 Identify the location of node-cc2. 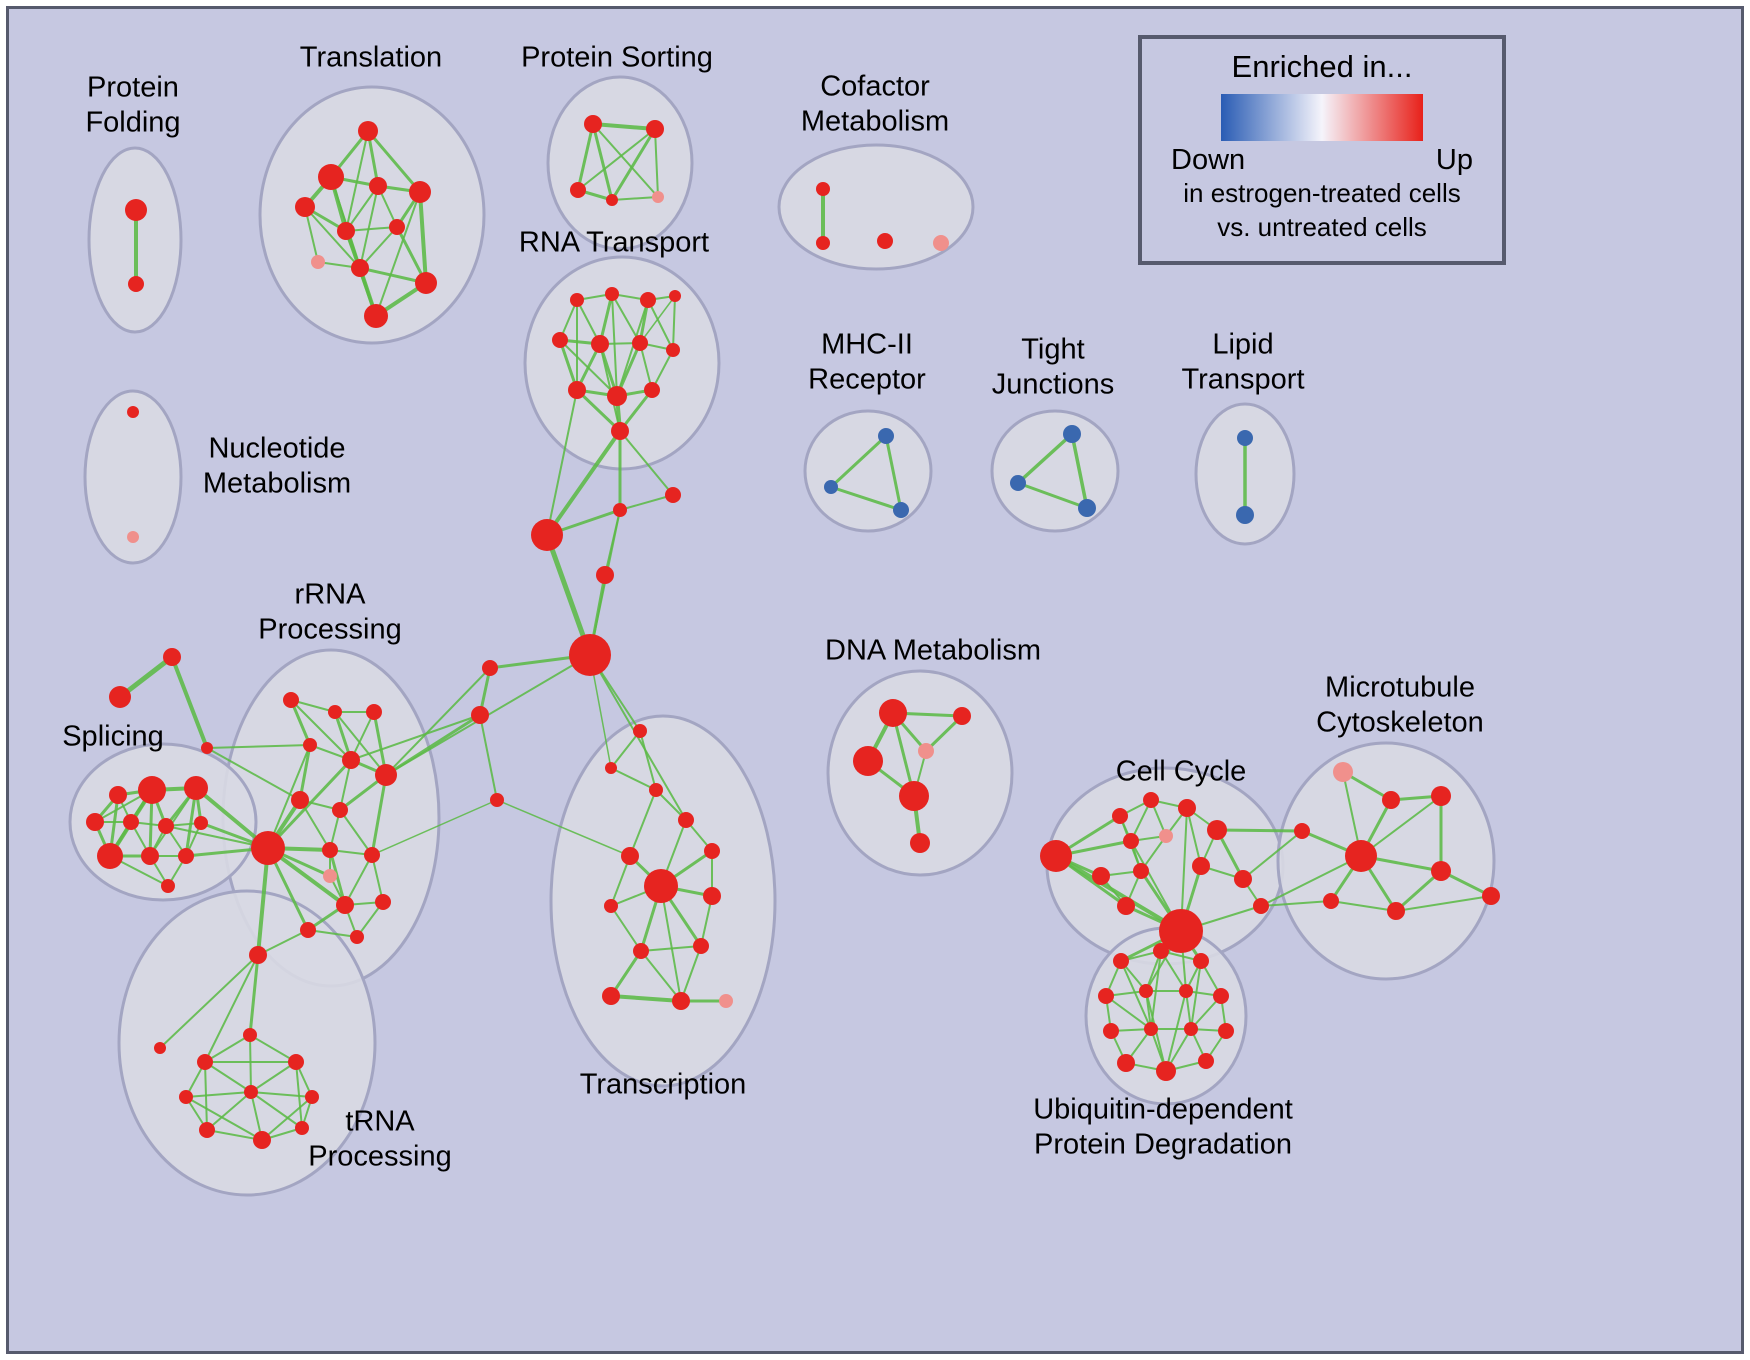
(1120, 816).